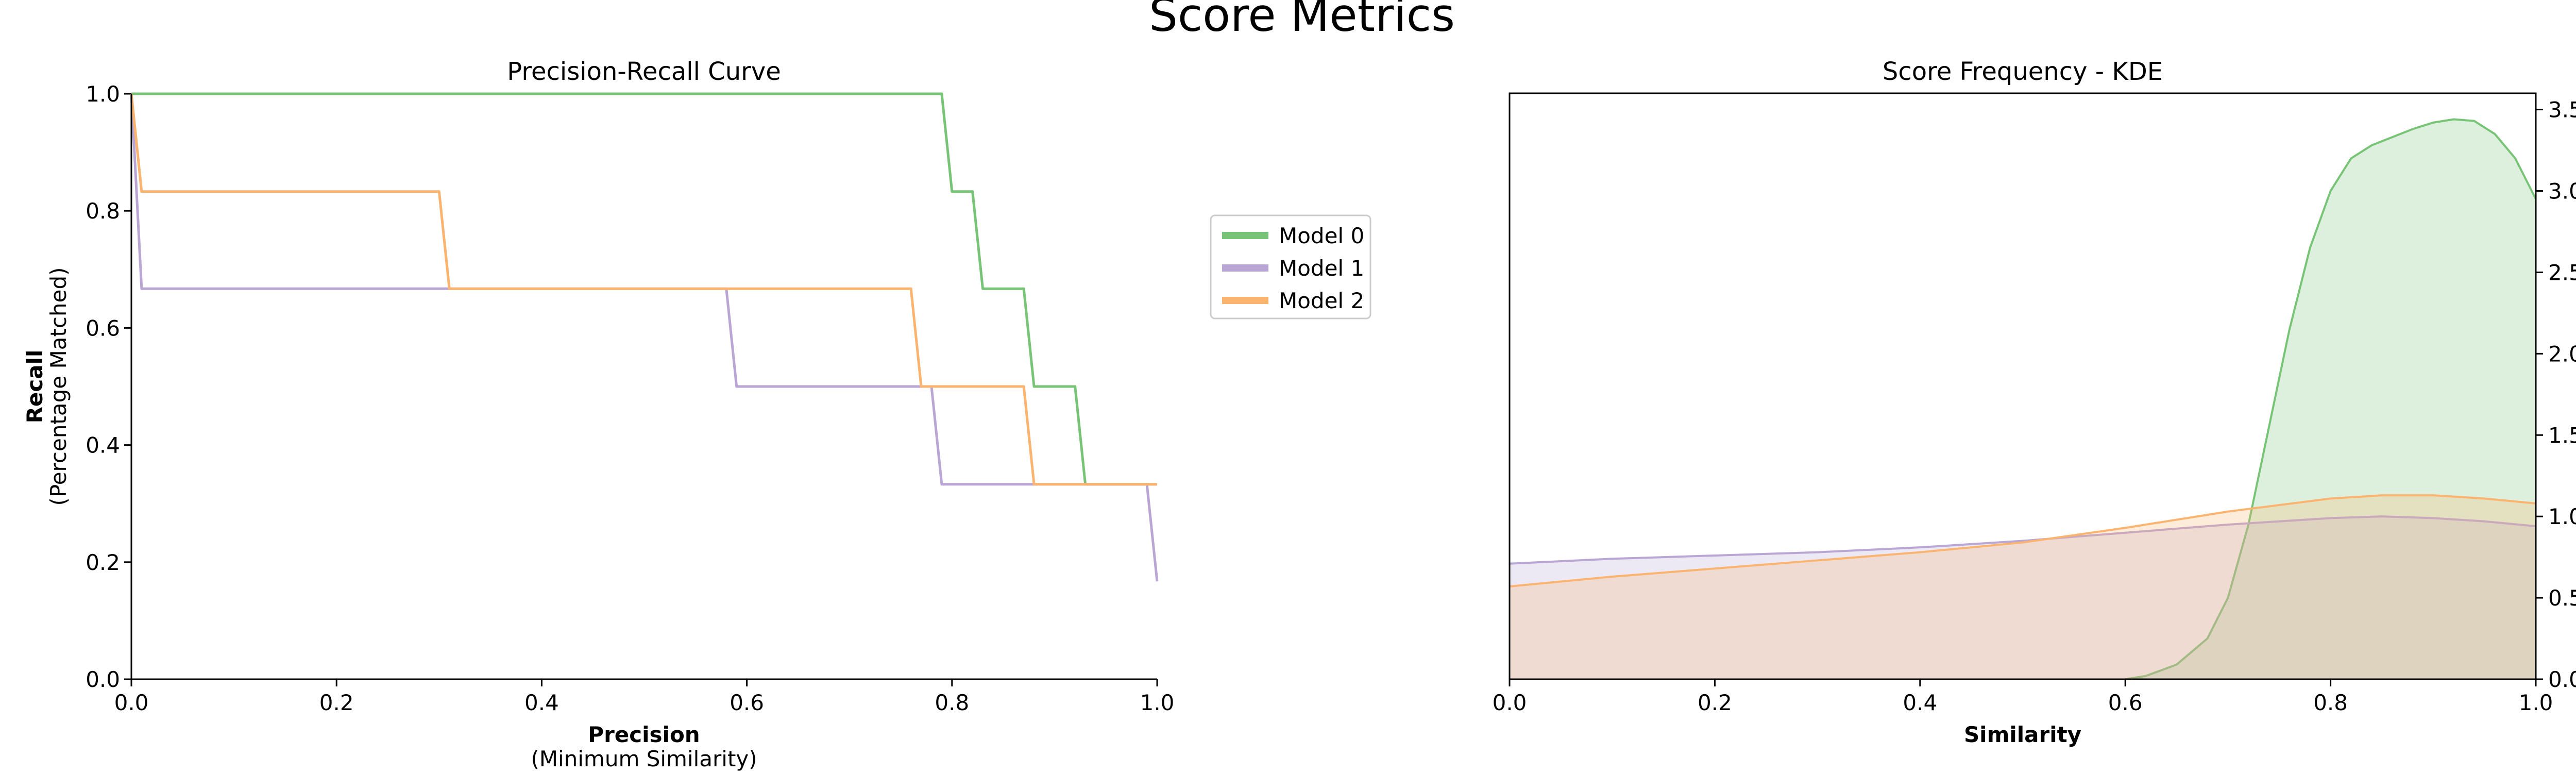 The image size is (2576, 773). I want to click on pr-xtick-label: 0.2, so click(336, 702).